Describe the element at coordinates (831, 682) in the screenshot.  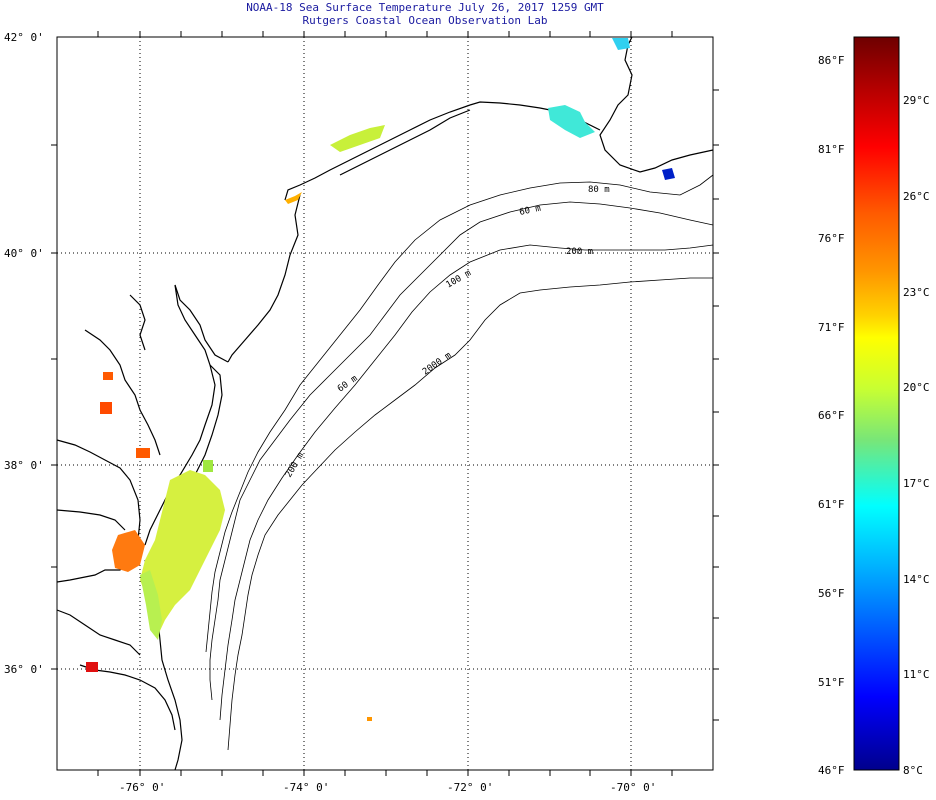
I see `colorbar-f-51: 51°F` at that location.